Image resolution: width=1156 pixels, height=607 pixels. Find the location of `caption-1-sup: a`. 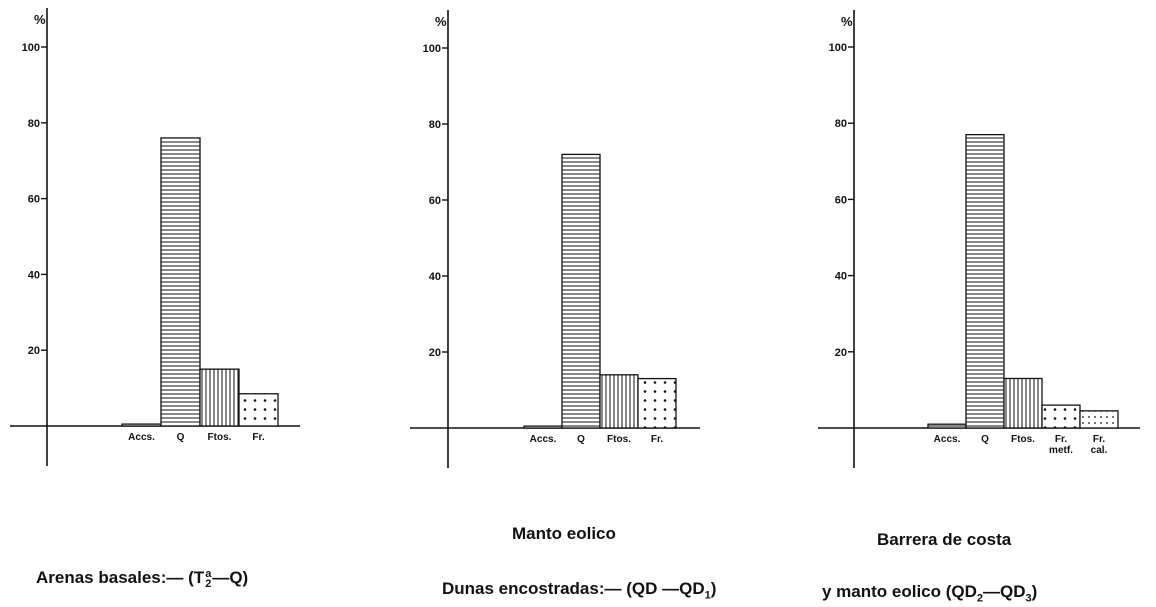

caption-1-sup: a is located at coordinates (208, 573).